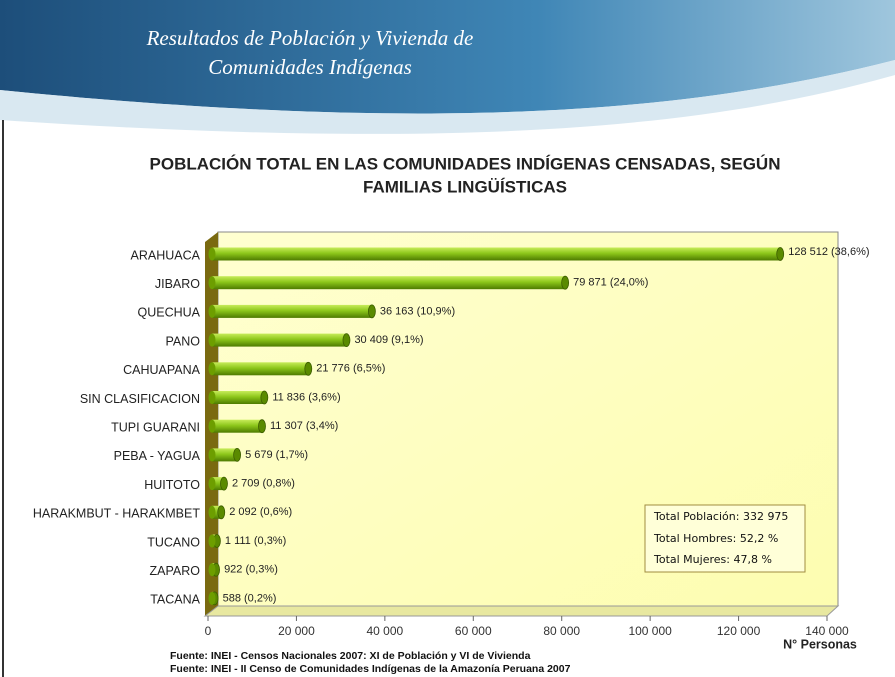 Image resolution: width=895 pixels, height=677 pixels. I want to click on category-label: TUPI GUARANI, so click(155, 427).